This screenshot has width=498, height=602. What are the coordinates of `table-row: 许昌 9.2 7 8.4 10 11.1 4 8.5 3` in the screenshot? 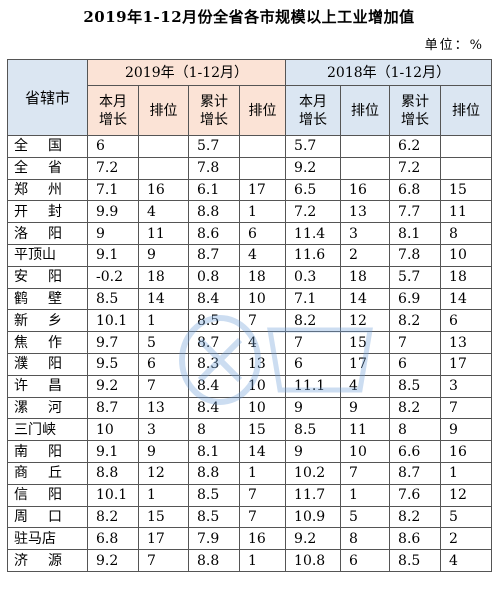 It's located at (250, 386).